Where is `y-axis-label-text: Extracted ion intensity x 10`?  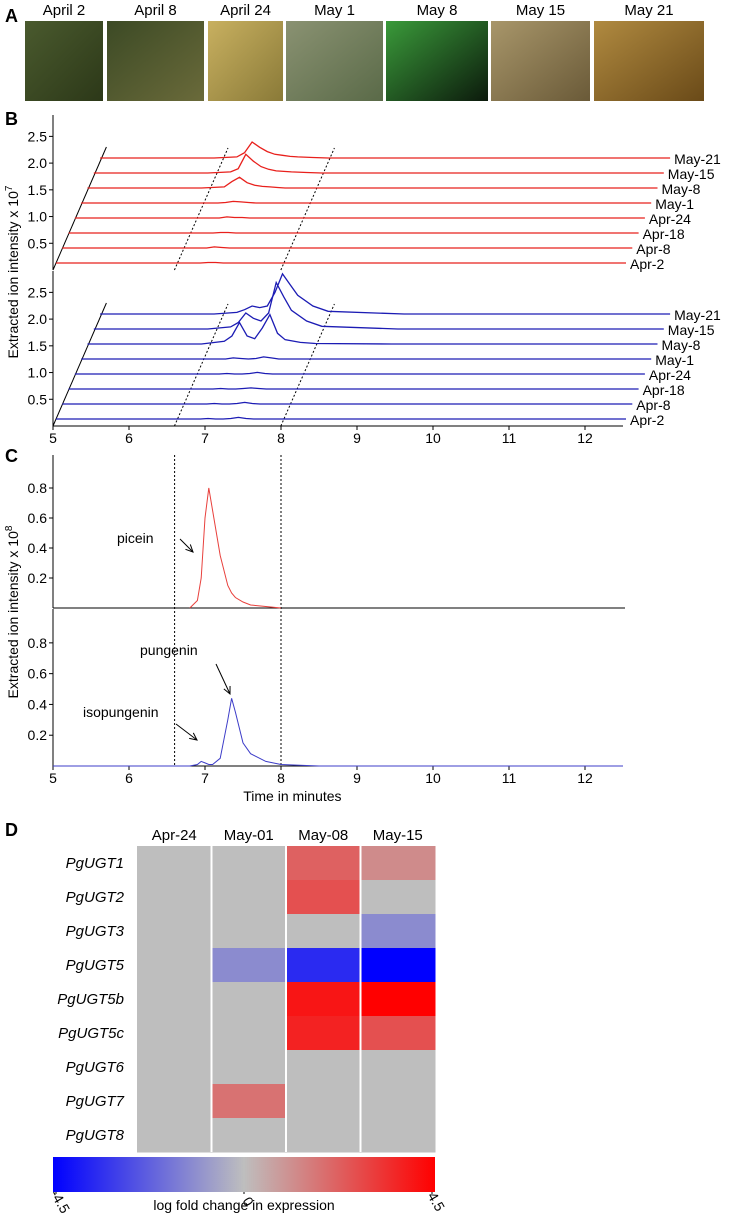 y-axis-label-text: Extracted ion intensity x 10 is located at coordinates (13, 615).